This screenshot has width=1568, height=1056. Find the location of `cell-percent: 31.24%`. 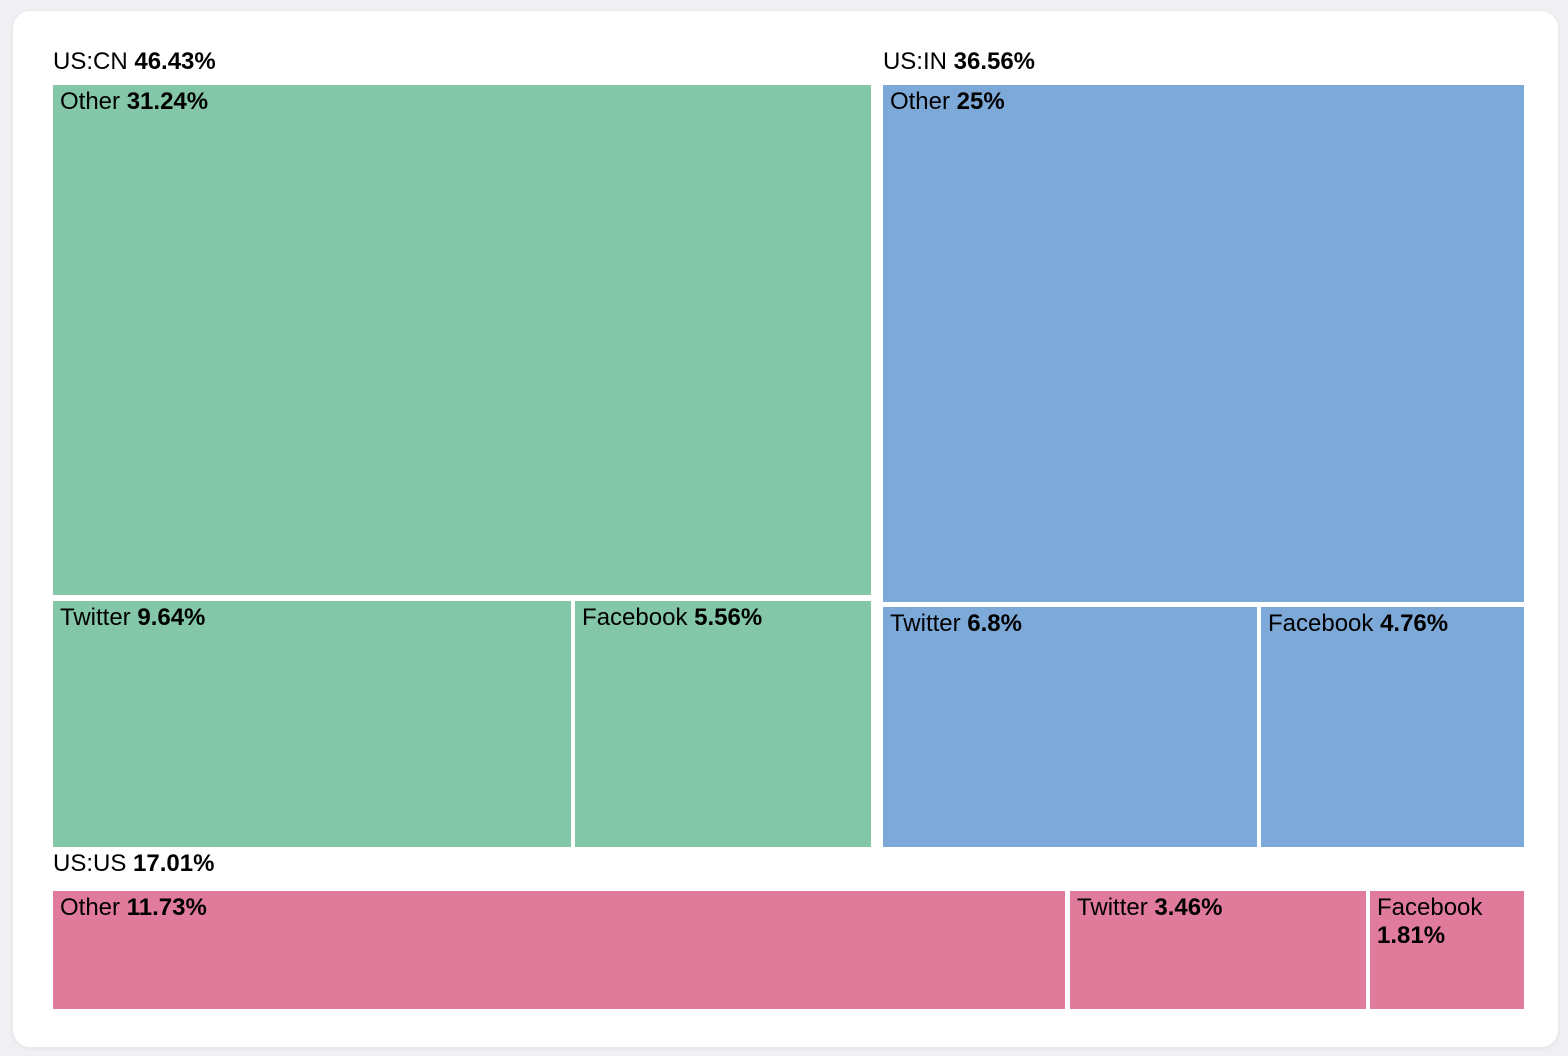

cell-percent: 31.24% is located at coordinates (167, 101).